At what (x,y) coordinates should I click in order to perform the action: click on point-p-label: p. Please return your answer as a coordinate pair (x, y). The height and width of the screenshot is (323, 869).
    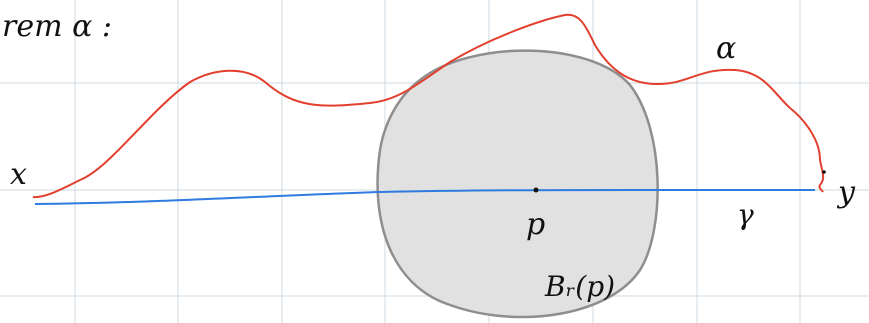
    Looking at the image, I should click on (535, 224).